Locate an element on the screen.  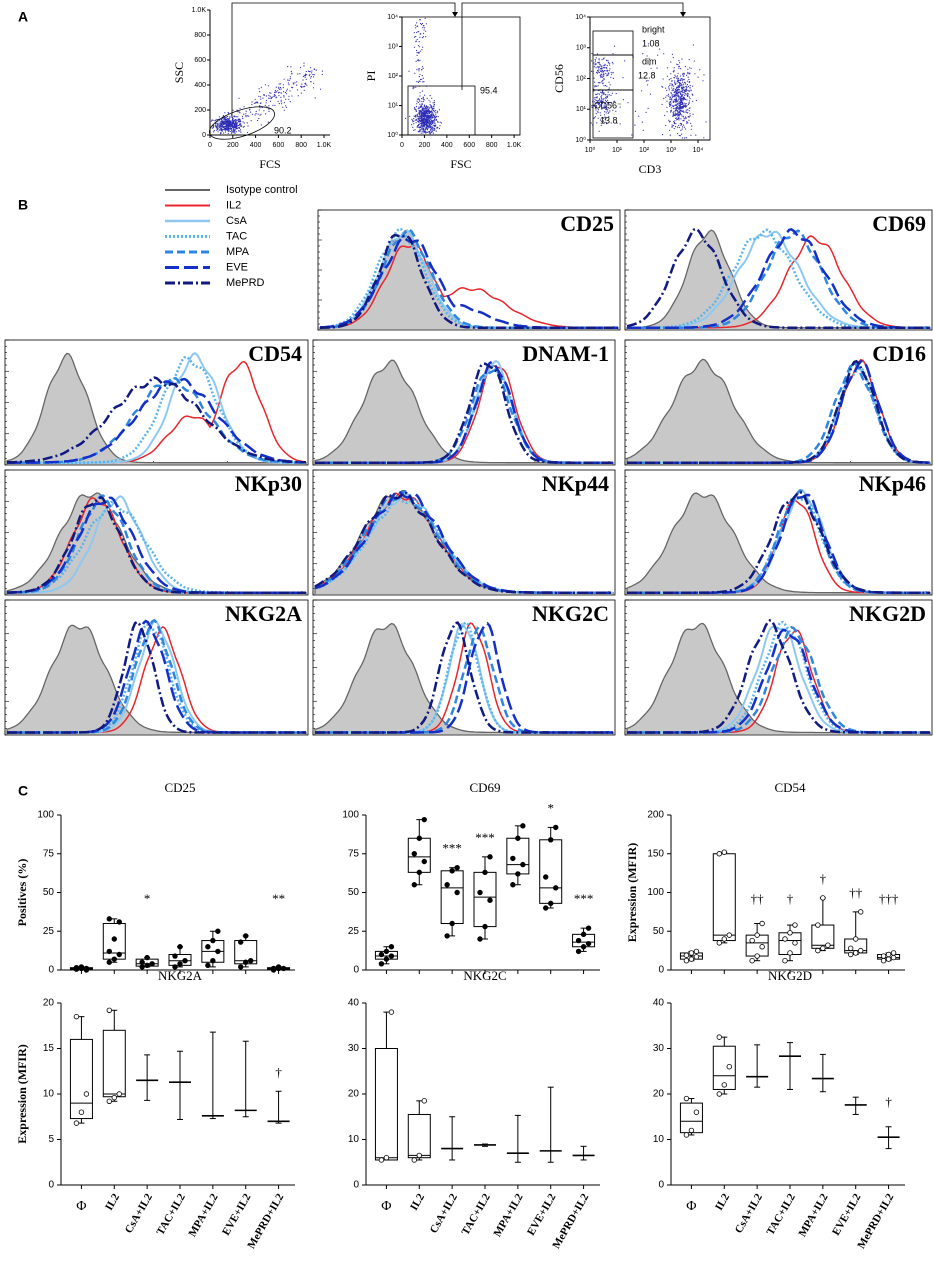
y-tick-label: 20 is located at coordinates (49, 1003).